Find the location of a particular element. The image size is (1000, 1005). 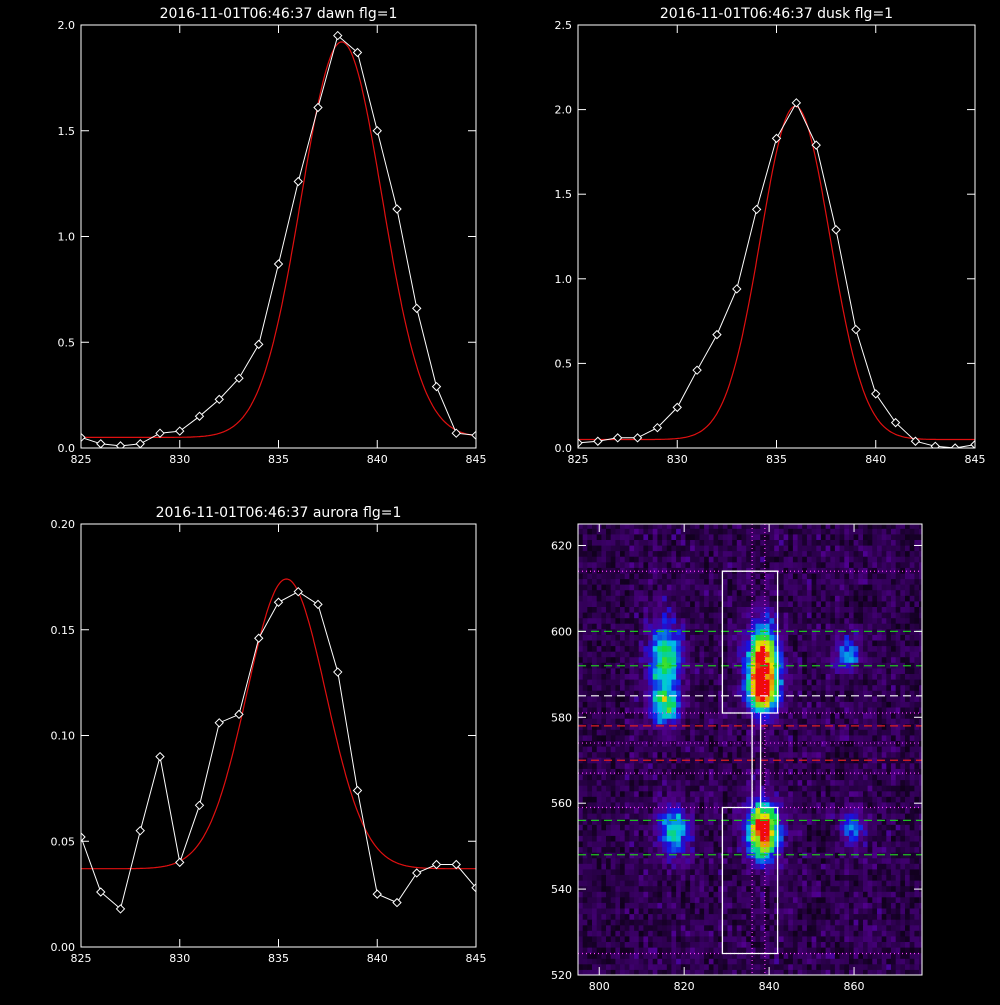

data-point-marker is located at coordinates (377, 894).